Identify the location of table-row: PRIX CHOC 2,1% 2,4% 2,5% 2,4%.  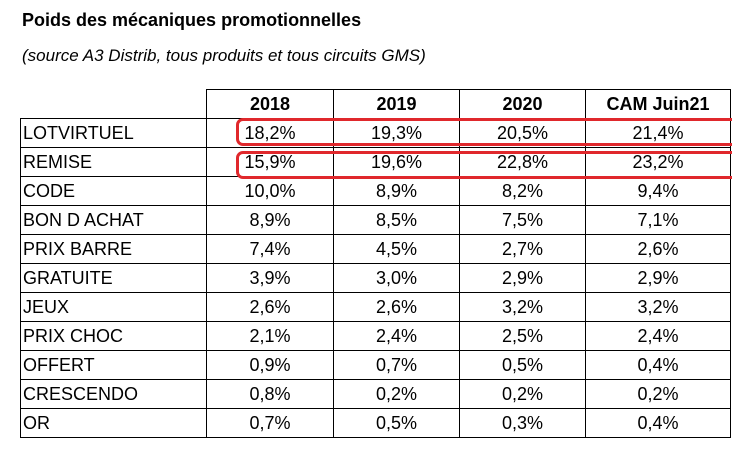
(375, 336).